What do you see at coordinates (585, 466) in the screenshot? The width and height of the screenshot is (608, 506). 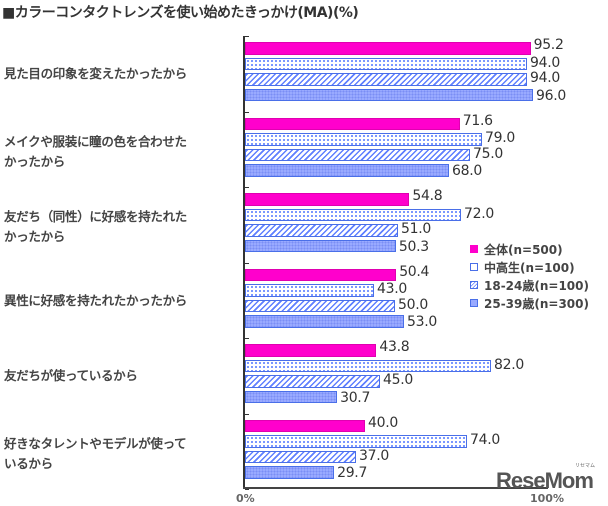 I see `resemom-logo-ruby: リセマム` at bounding box center [585, 466].